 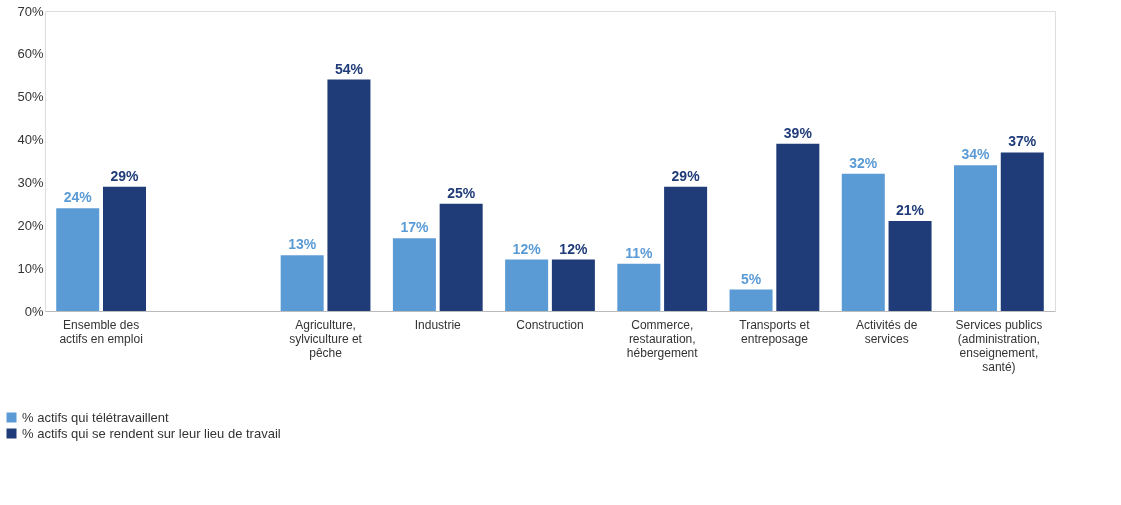 What do you see at coordinates (976, 154) in the screenshot?
I see `data-label: 34%` at bounding box center [976, 154].